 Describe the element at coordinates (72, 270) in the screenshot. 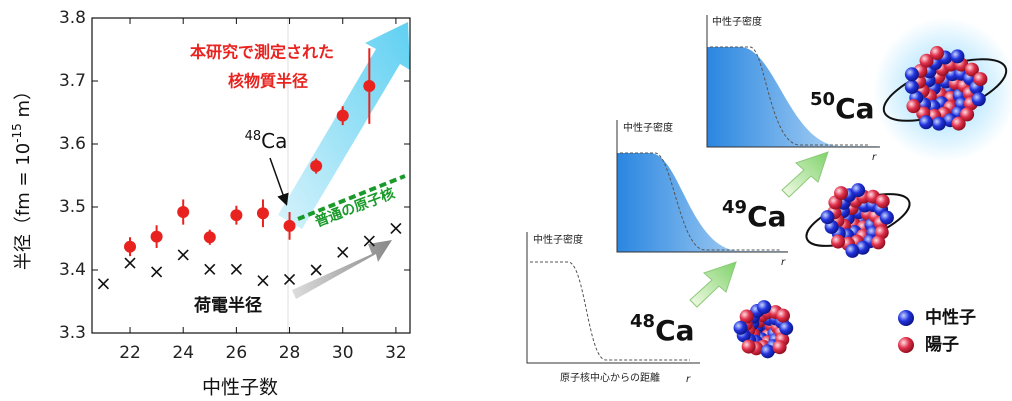

I see `y-tick-label: 3.4` at that location.